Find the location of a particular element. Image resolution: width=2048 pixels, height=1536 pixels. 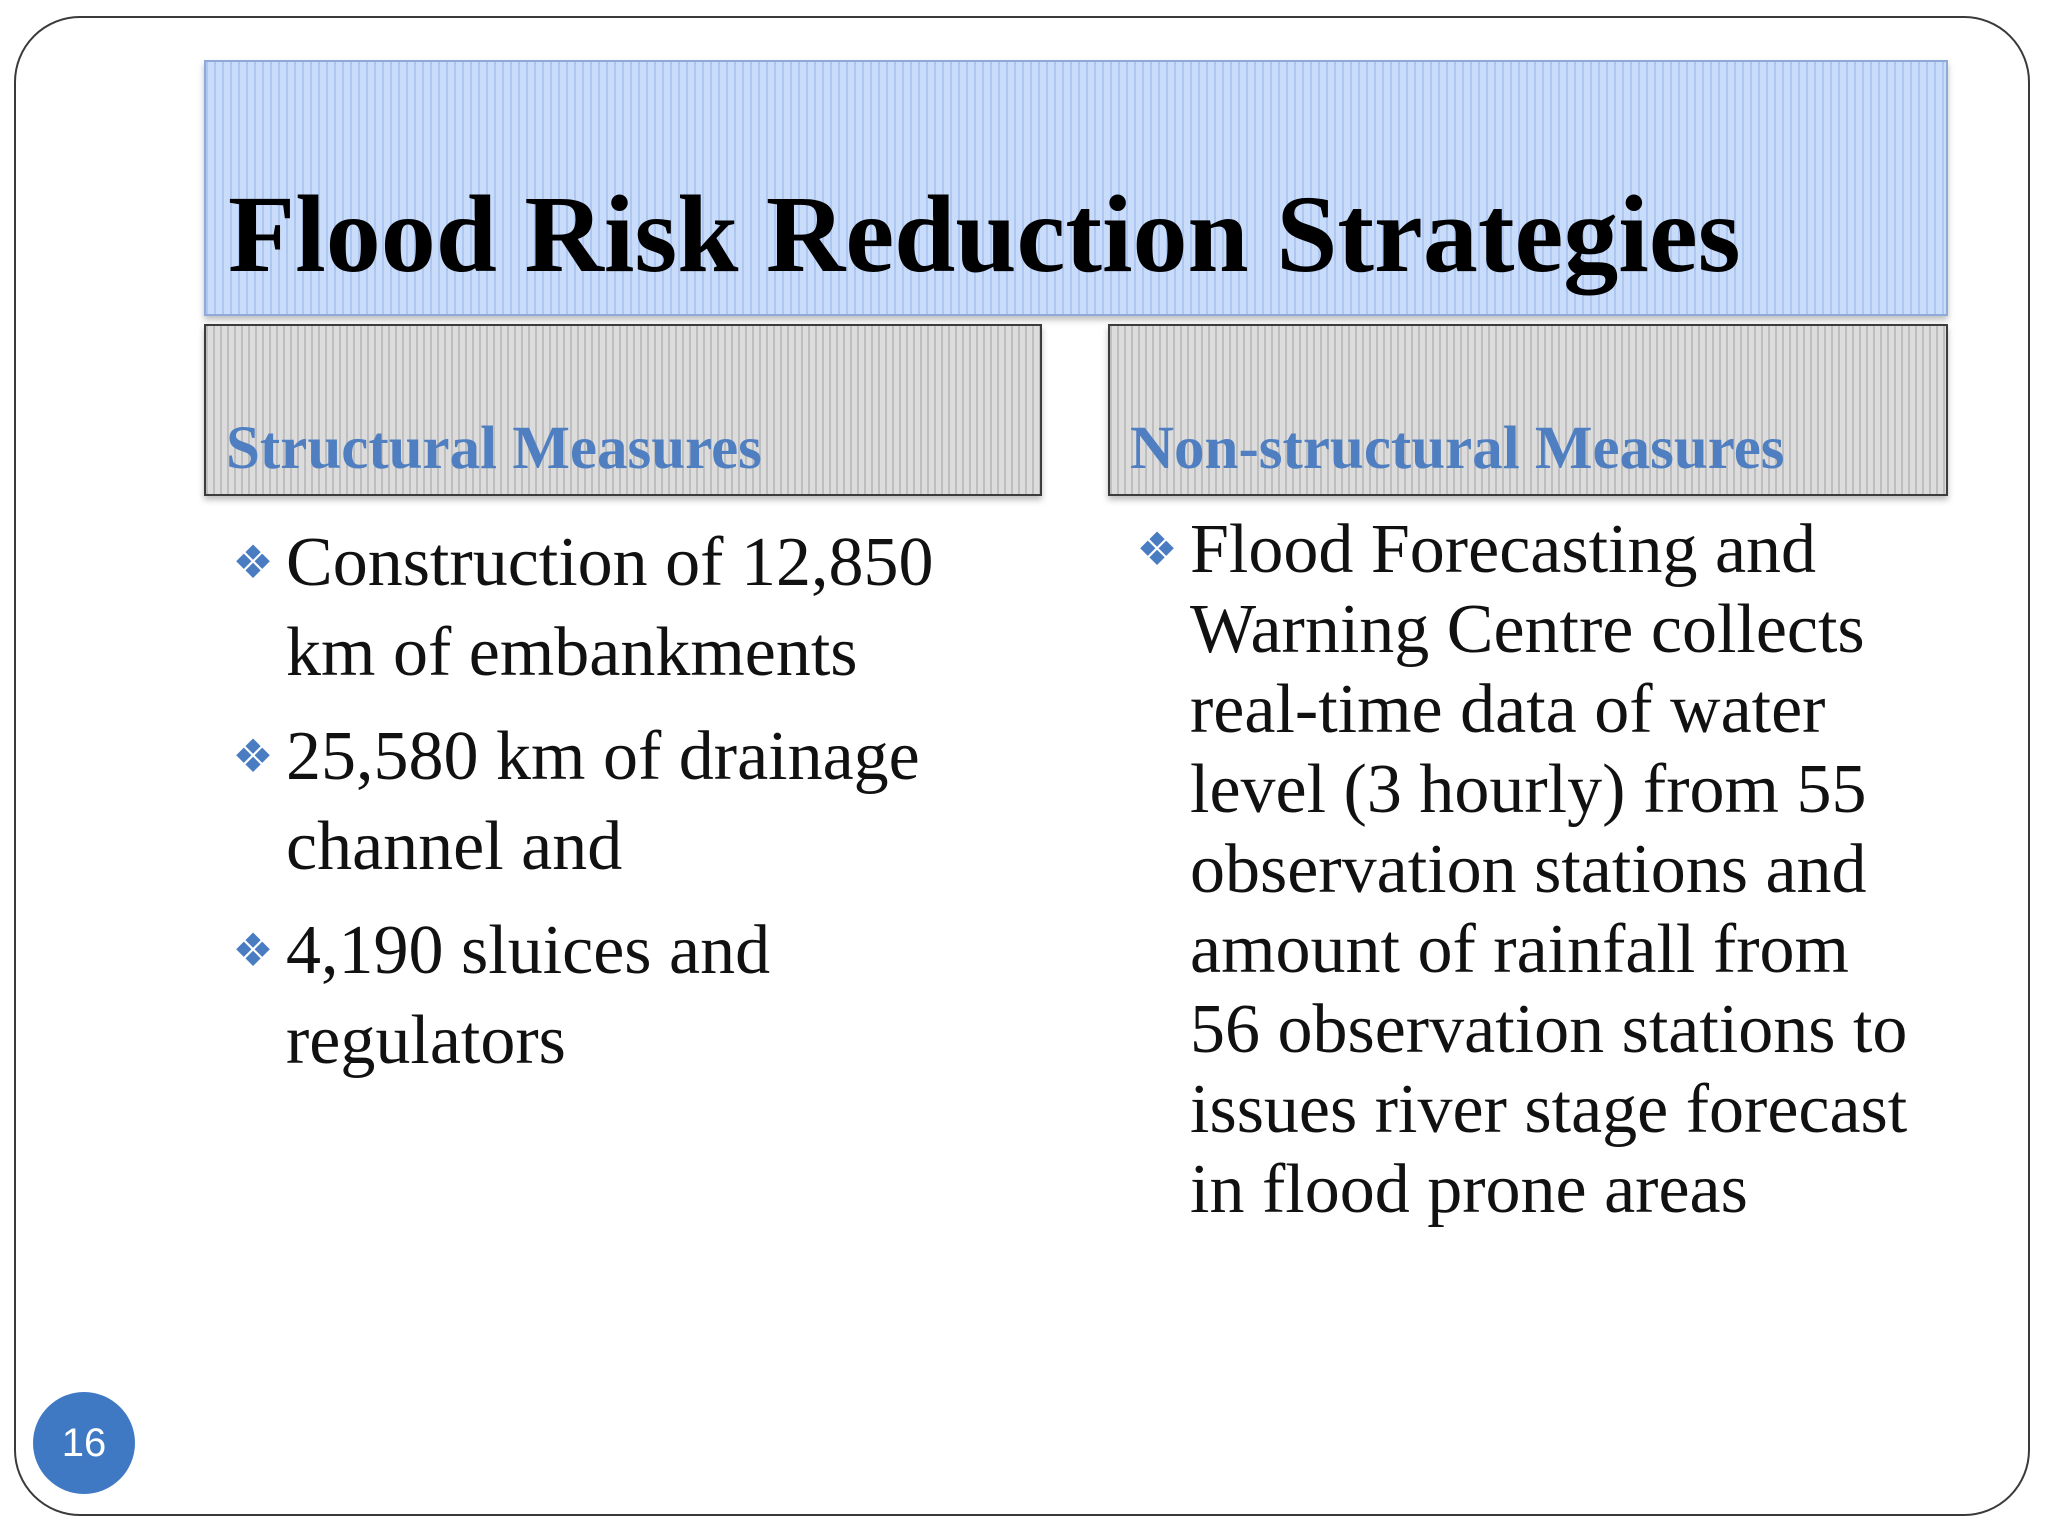

non-structural-measures-label: Non-structural Measures is located at coordinates (1457, 448).